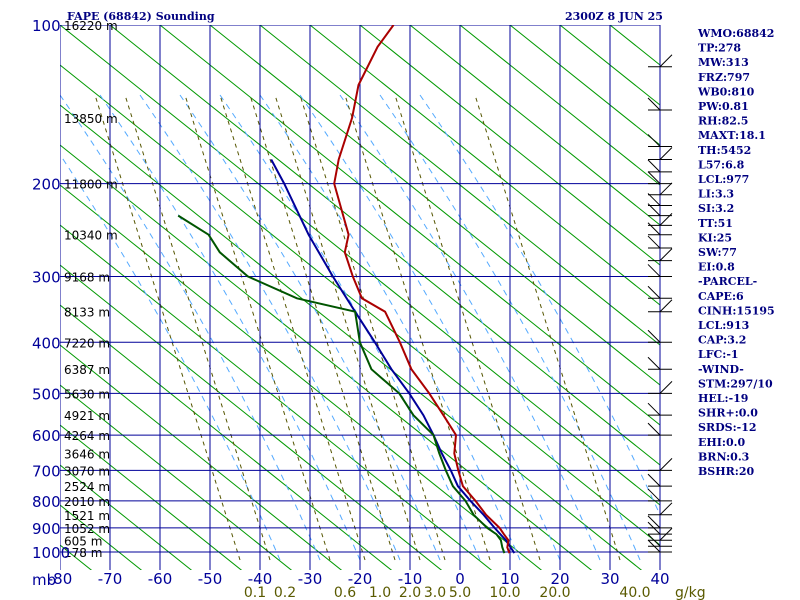 This screenshot has height=600, width=800. Describe the element at coordinates (46, 529) in the screenshot. I see `pressure-tick-label: 900` at that location.